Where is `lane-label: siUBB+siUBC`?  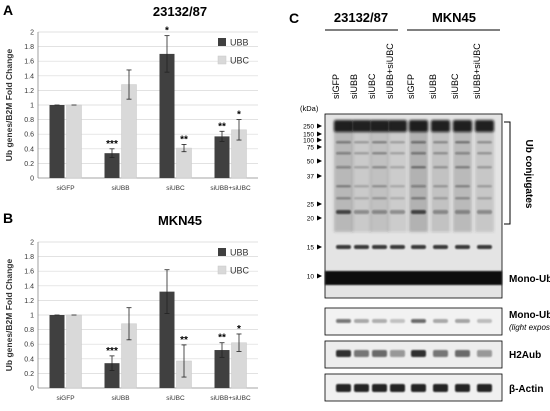
lane-label: siUBB+siUBC is located at coordinates (390, 71).